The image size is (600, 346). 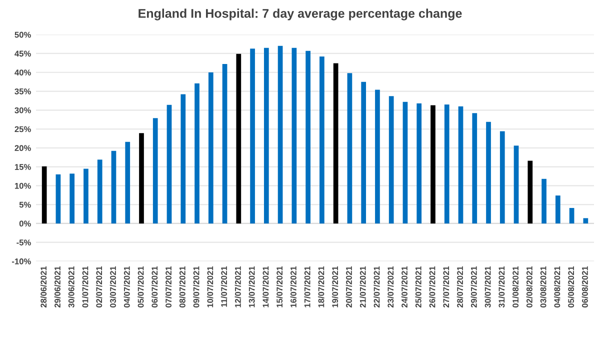 What do you see at coordinates (25, 223) in the screenshot?
I see `y-tick-label: 0%` at bounding box center [25, 223].